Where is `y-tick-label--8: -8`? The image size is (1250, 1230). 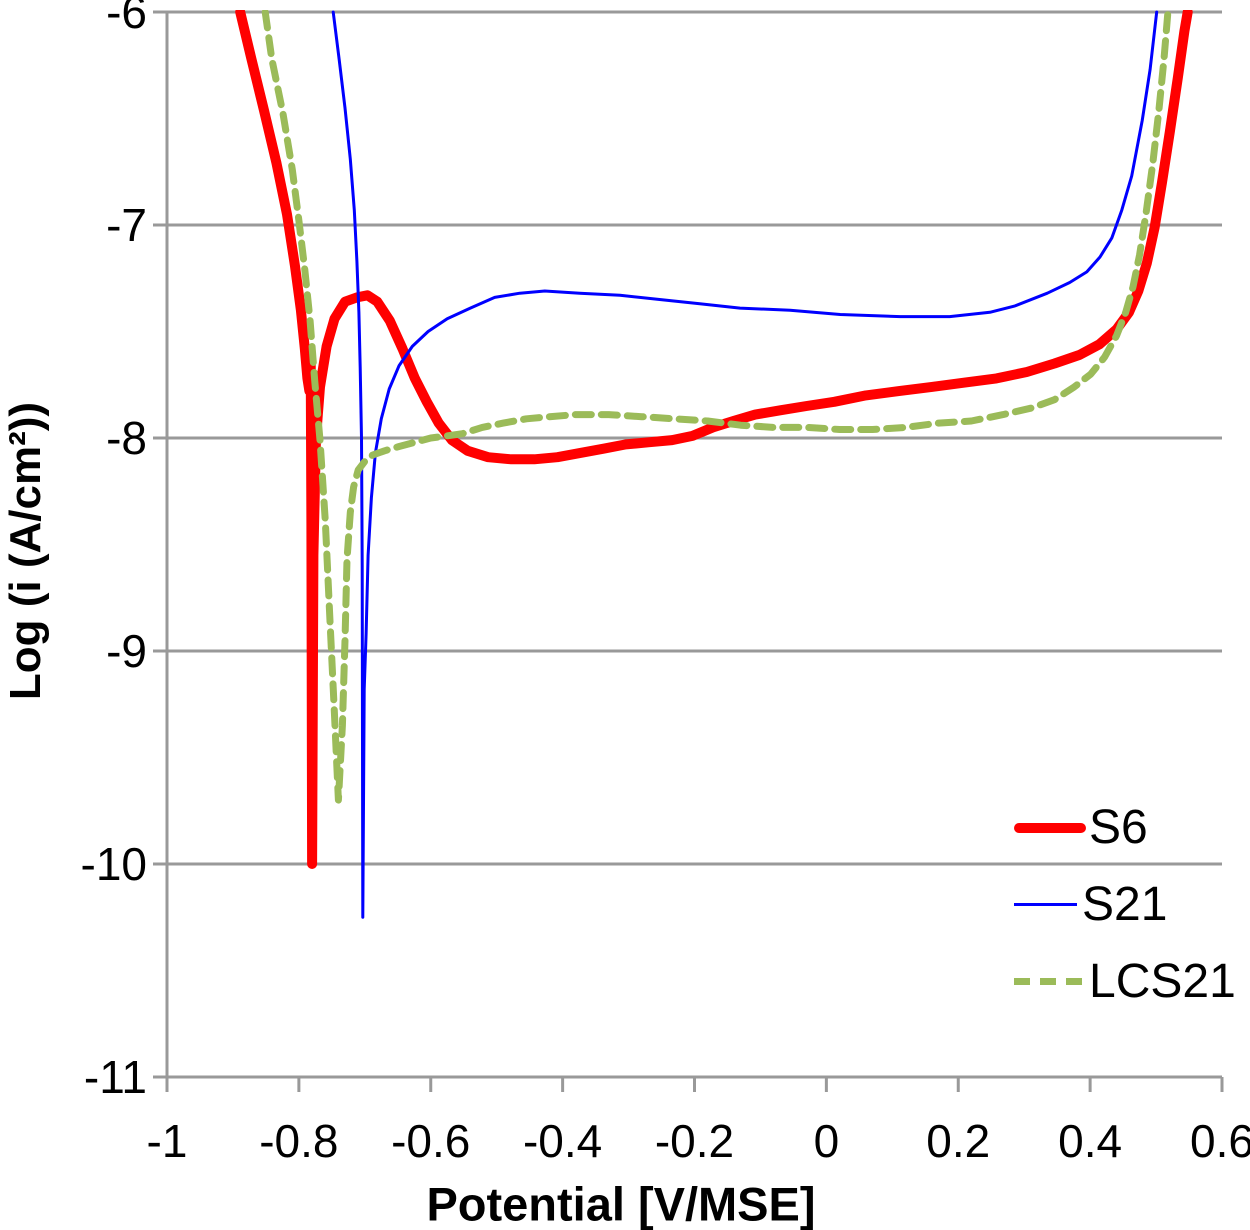 y-tick-label--8: -8 is located at coordinates (126, 438).